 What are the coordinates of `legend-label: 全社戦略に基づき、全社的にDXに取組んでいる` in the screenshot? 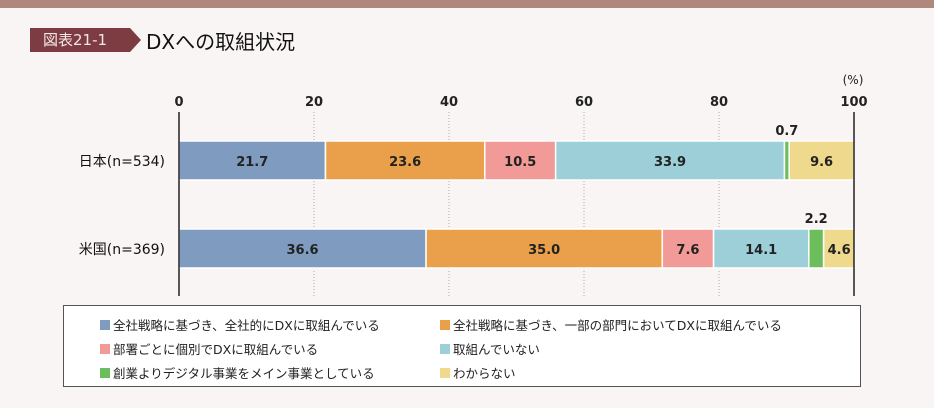 It's located at (246, 325).